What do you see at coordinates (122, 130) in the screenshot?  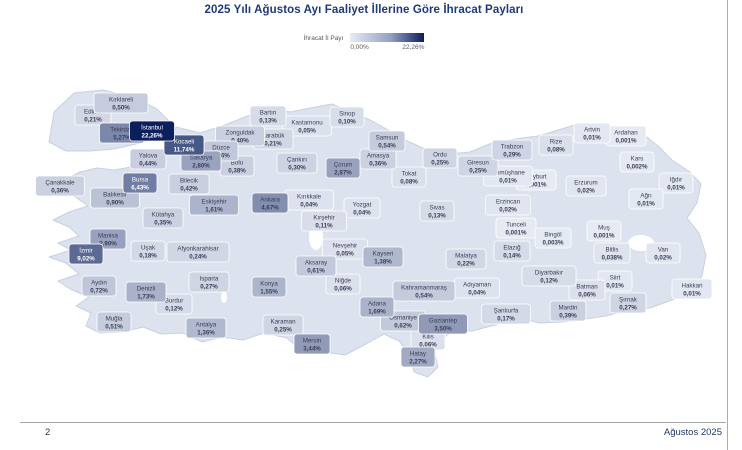 I see `province-name: Tekirdağ` at bounding box center [122, 130].